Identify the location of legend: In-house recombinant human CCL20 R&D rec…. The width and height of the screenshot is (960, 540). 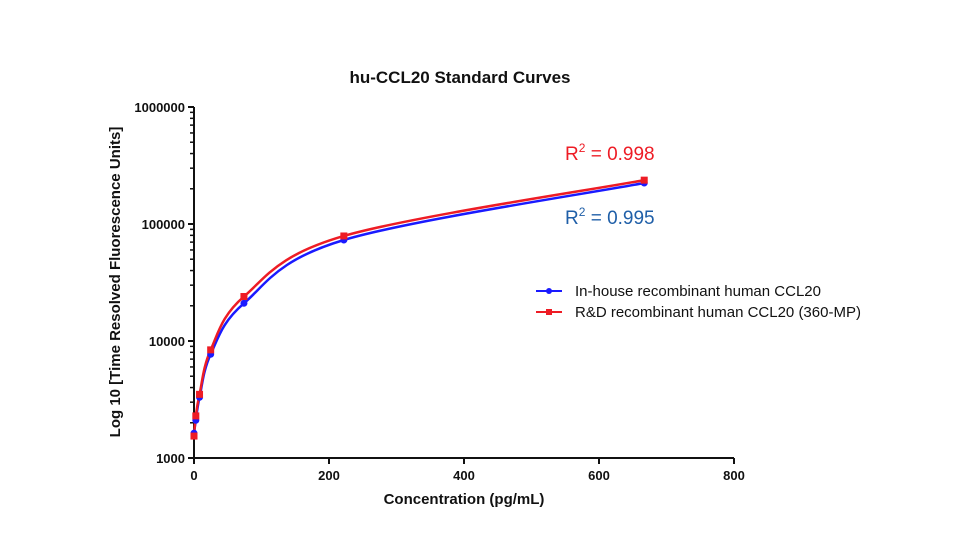
(698, 302).